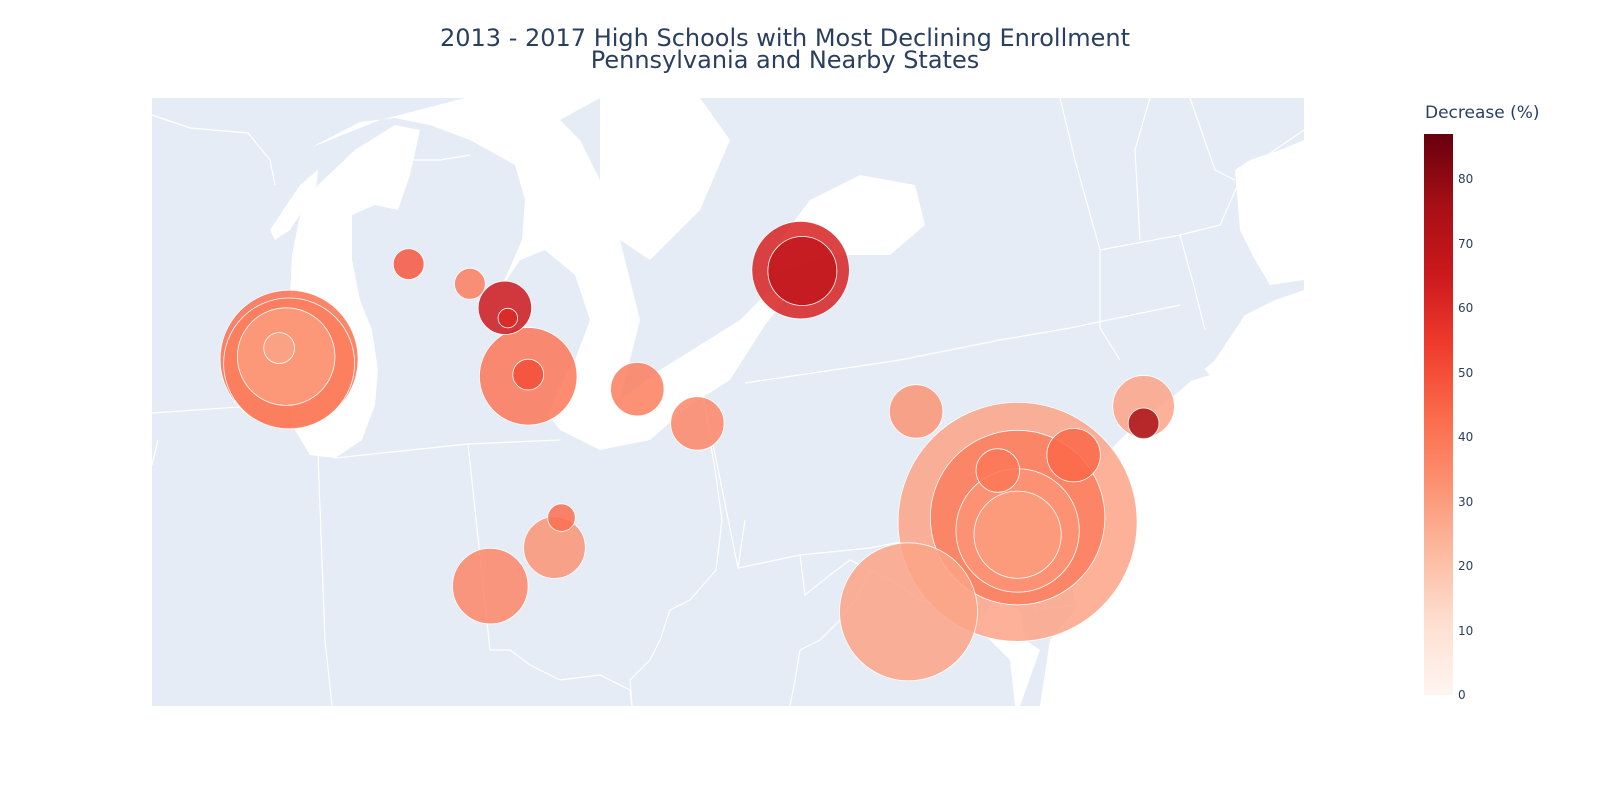 This screenshot has width=1600, height=800. I want to click on colorbar-tick-label: 30, so click(1466, 501).